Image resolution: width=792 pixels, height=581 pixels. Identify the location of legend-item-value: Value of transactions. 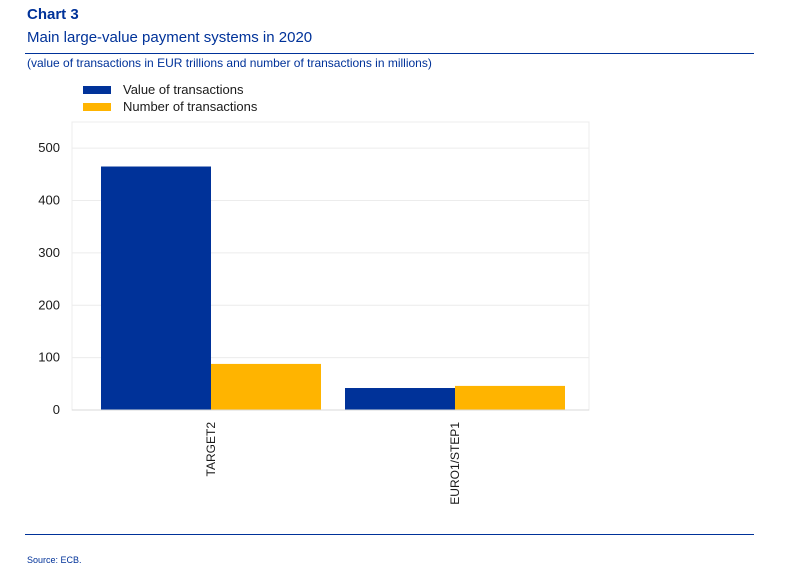
(170, 89).